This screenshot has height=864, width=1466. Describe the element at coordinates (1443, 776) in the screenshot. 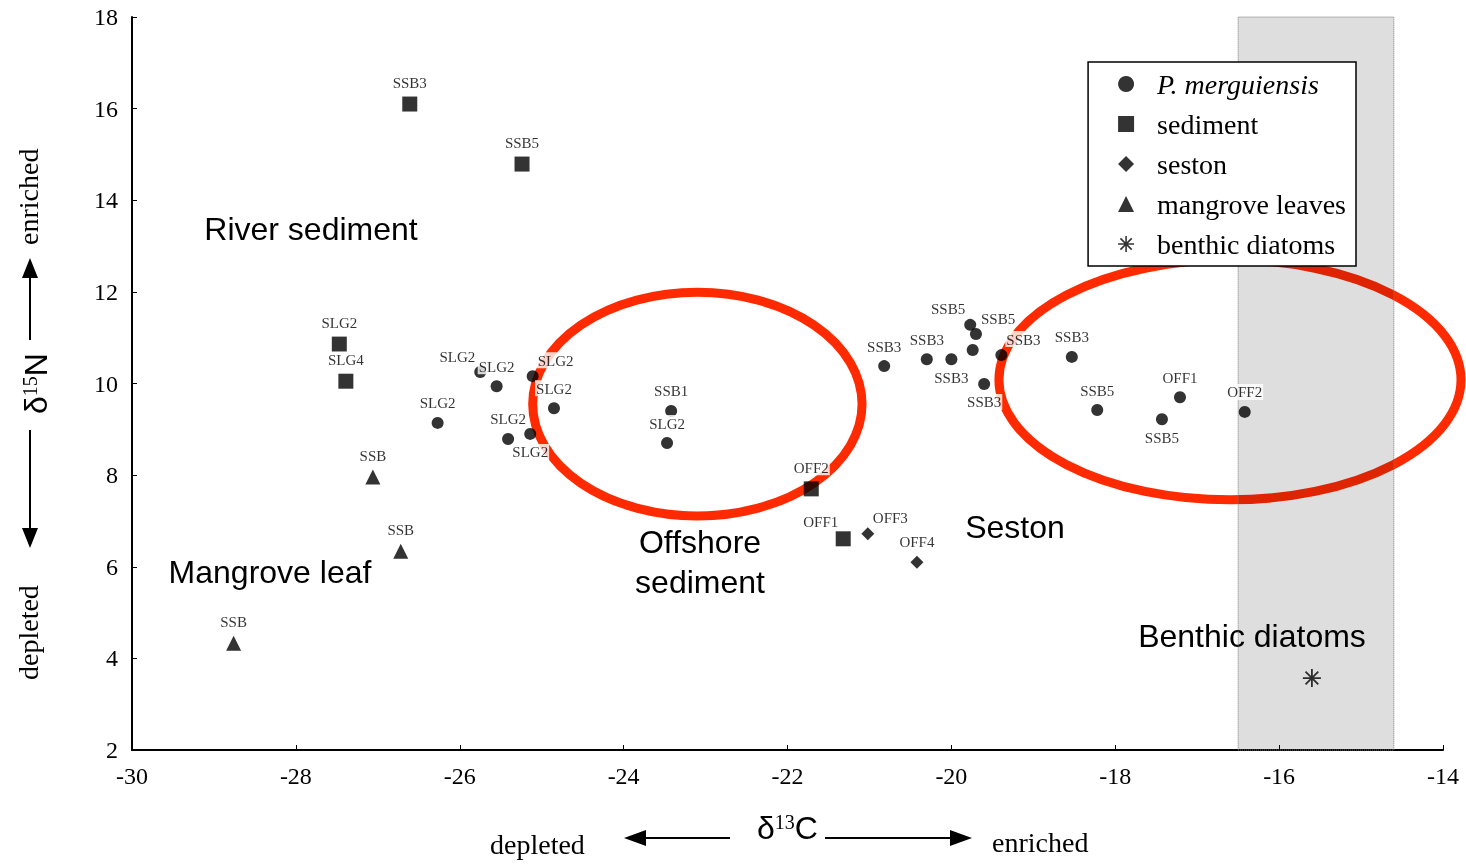

I see `x-tick-label: -14` at that location.